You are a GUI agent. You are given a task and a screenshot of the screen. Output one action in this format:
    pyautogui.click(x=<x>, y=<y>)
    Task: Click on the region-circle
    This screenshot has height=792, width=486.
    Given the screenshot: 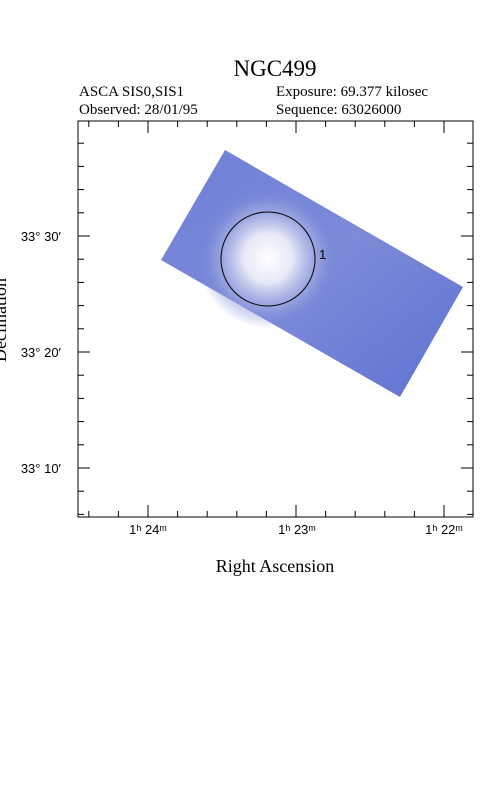 What is the action you would take?
    pyautogui.click(x=268, y=259)
    